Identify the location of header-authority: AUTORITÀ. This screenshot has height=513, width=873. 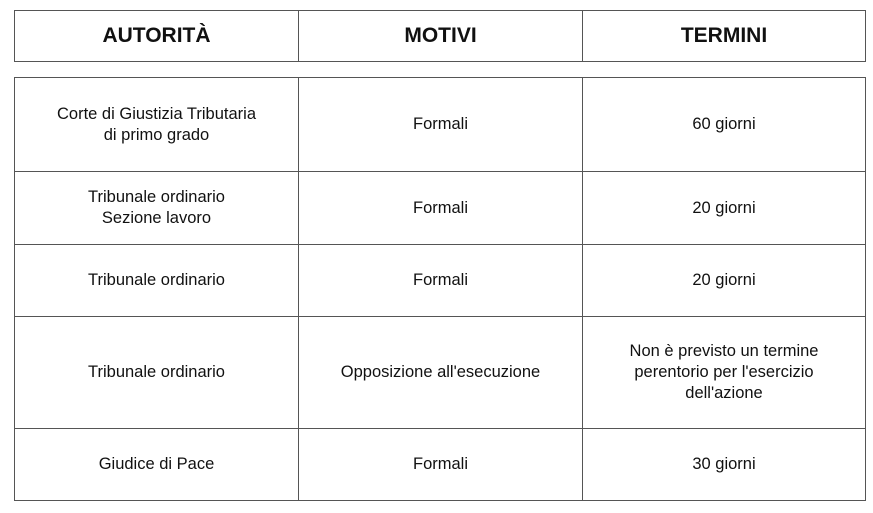
(156, 36).